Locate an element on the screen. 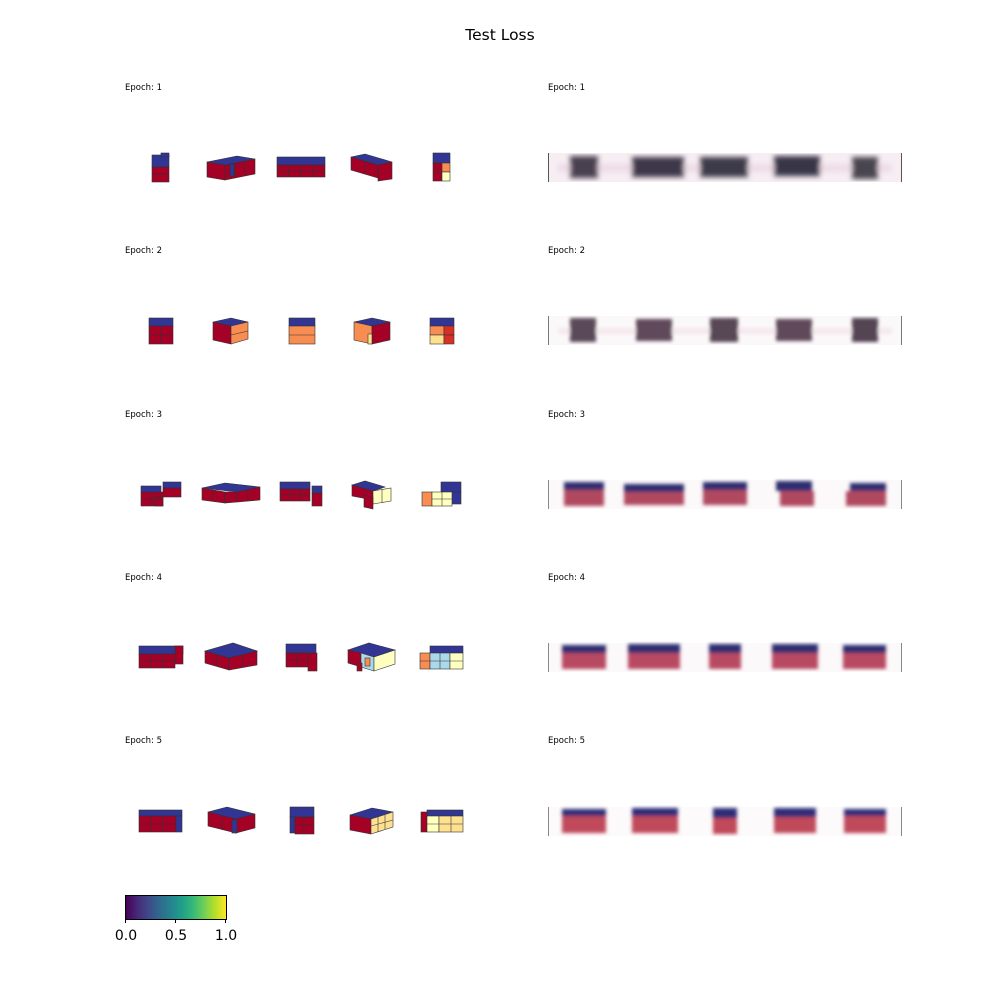 This screenshot has width=1000, height=1000. colorbar is located at coordinates (176, 909).